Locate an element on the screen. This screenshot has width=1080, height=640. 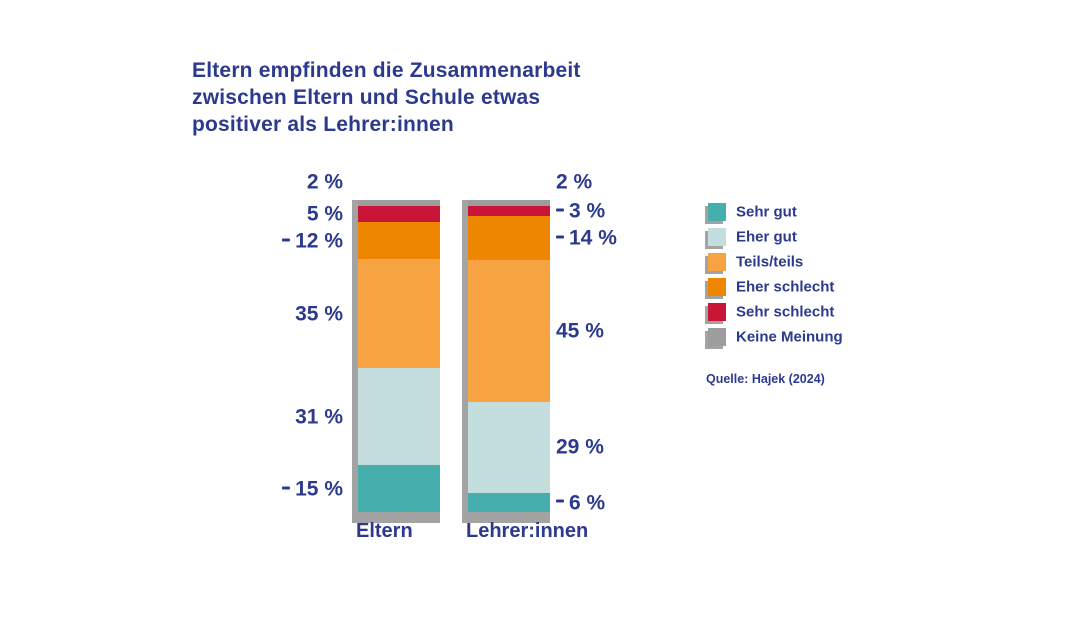
legend-swatch-sehr-gut is located at coordinates (717, 212).